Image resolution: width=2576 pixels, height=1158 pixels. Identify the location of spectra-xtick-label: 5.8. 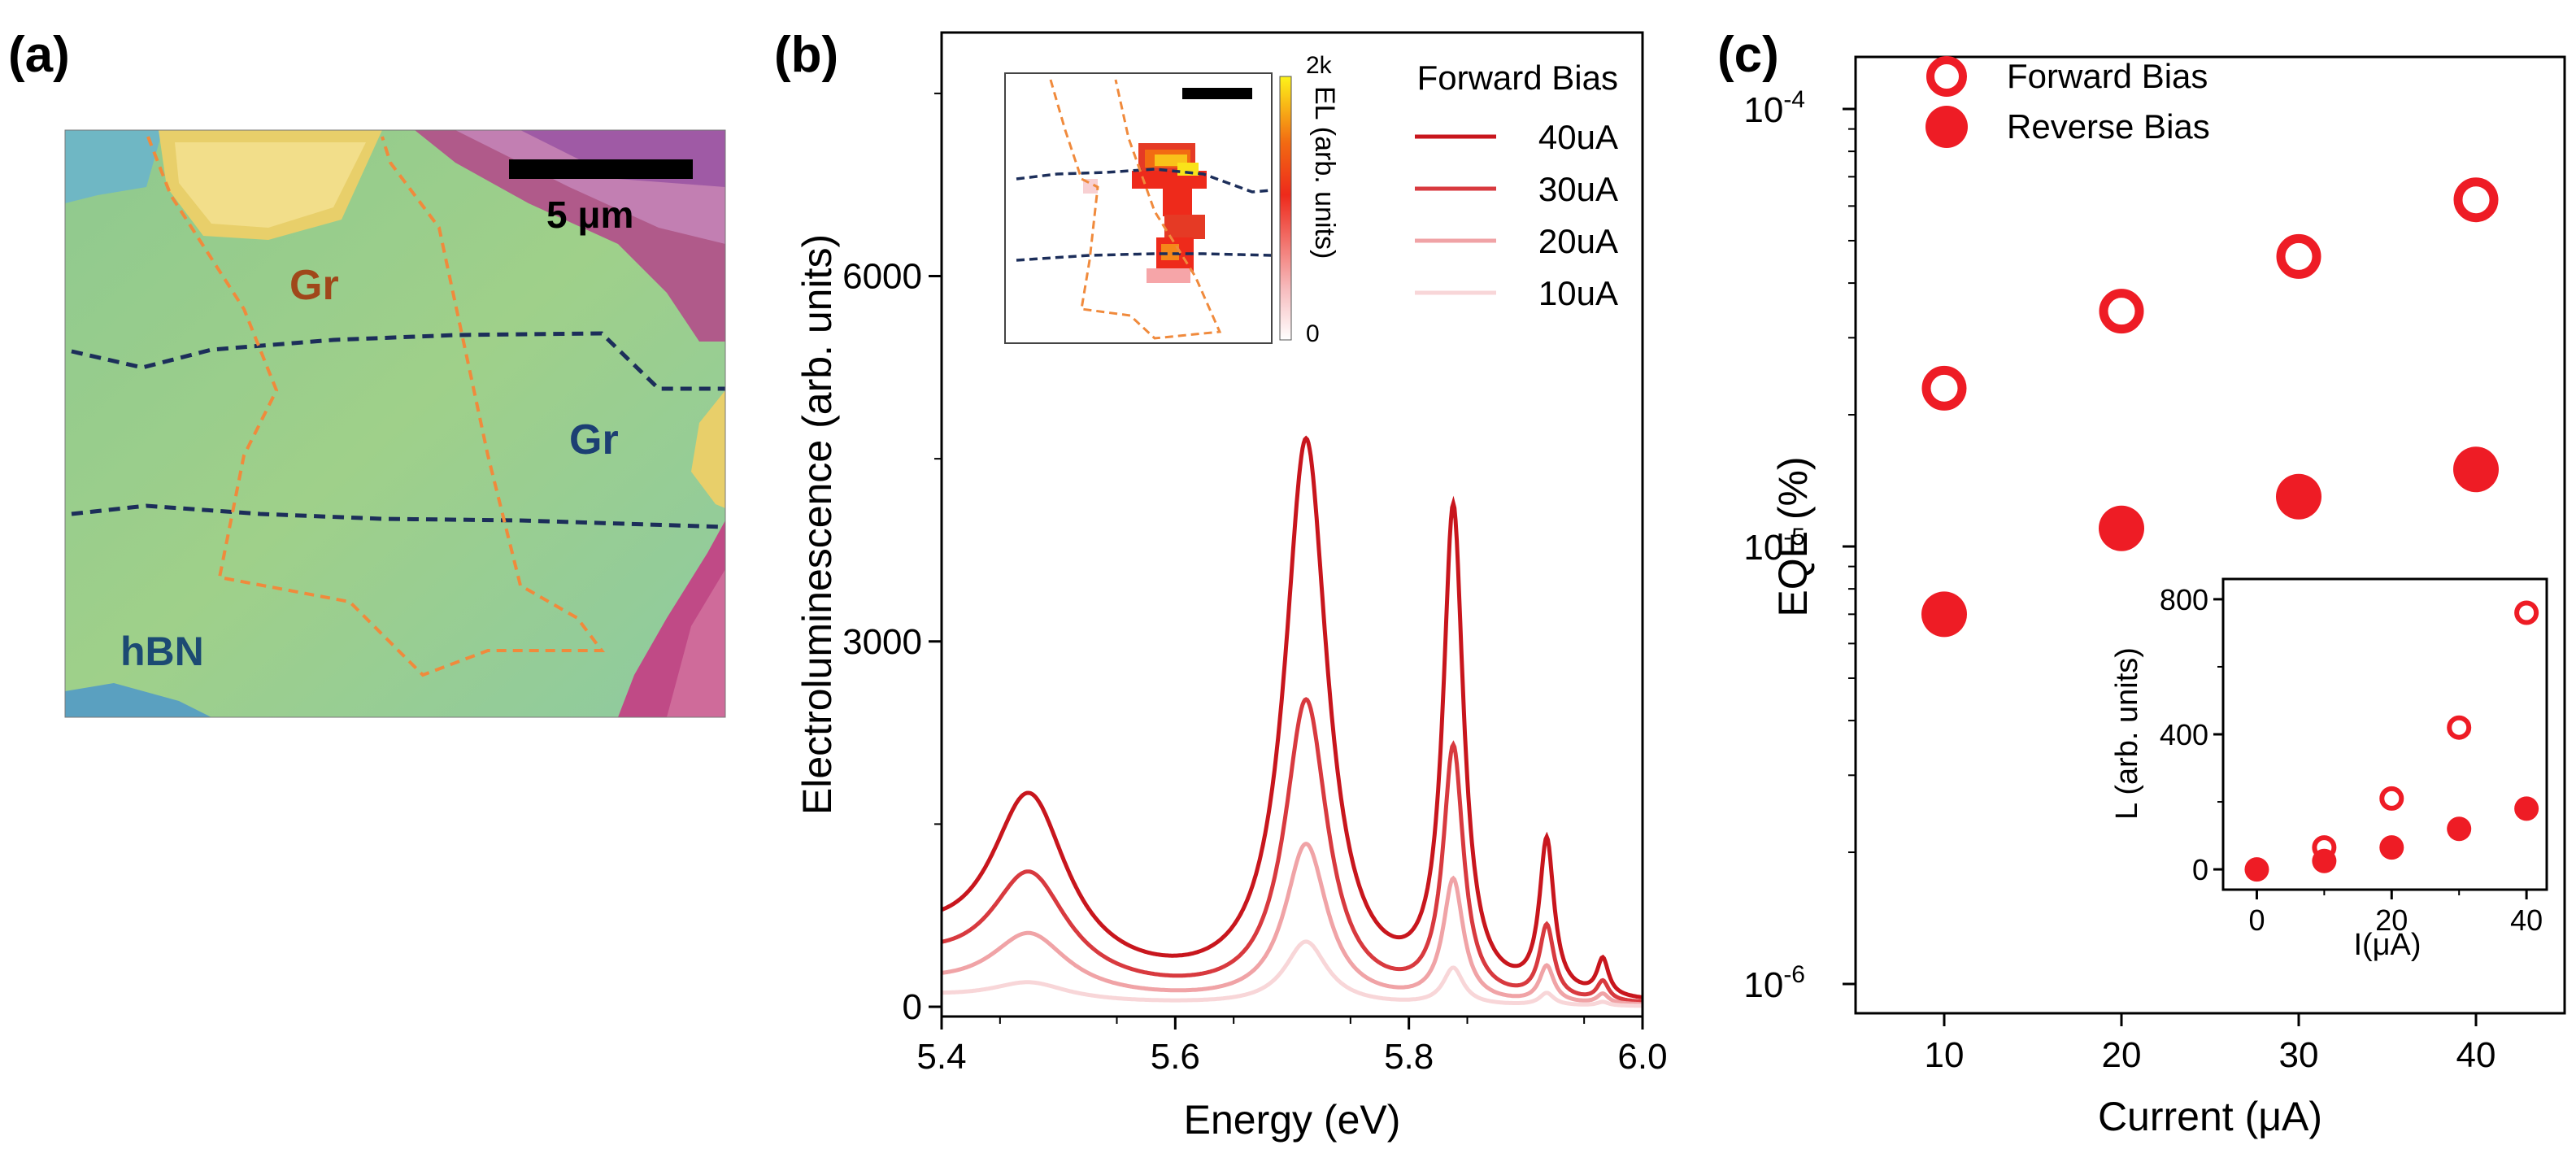
(1409, 1057).